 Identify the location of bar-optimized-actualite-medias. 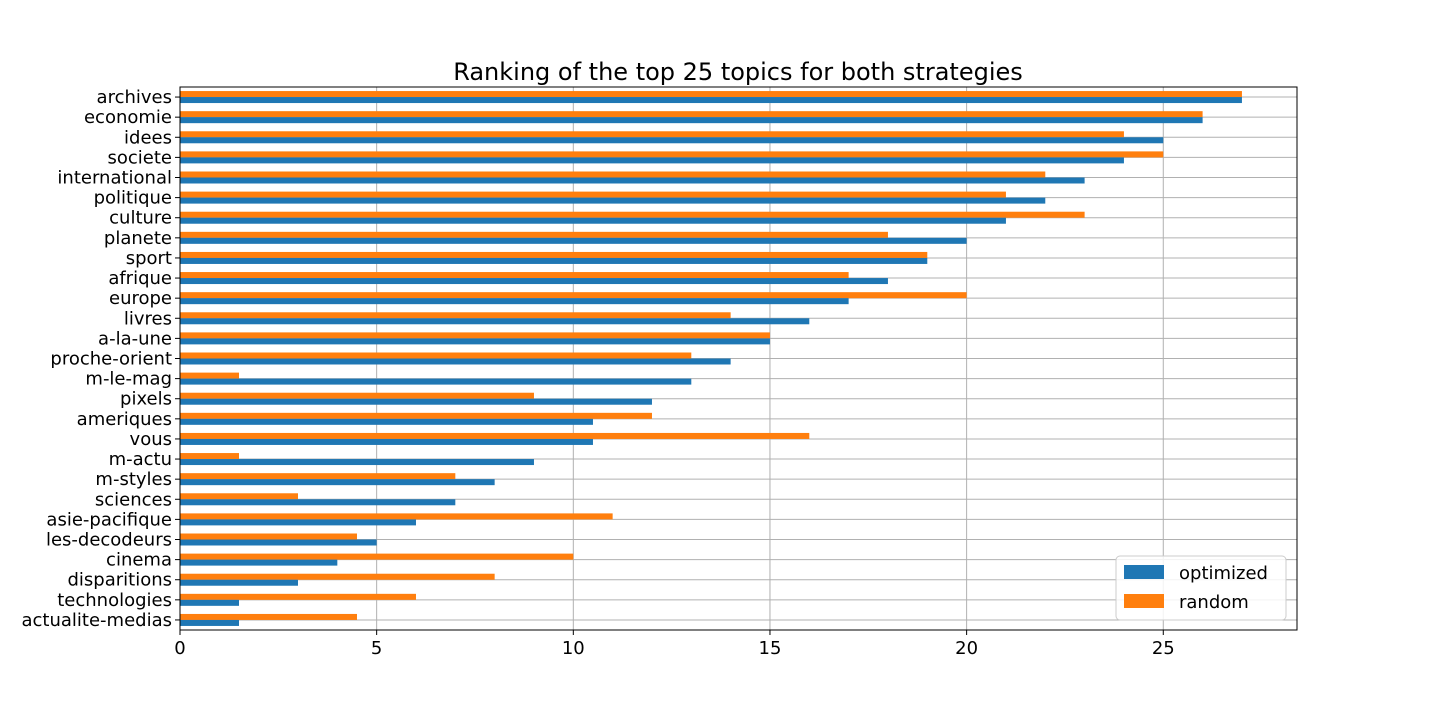
(209, 622).